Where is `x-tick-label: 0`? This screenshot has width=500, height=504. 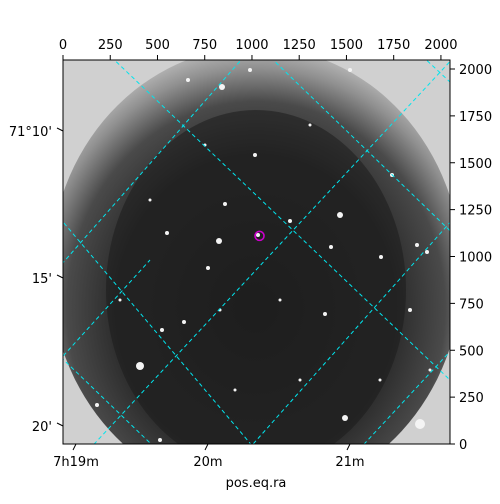 x-tick-label: 0 is located at coordinates (63, 45).